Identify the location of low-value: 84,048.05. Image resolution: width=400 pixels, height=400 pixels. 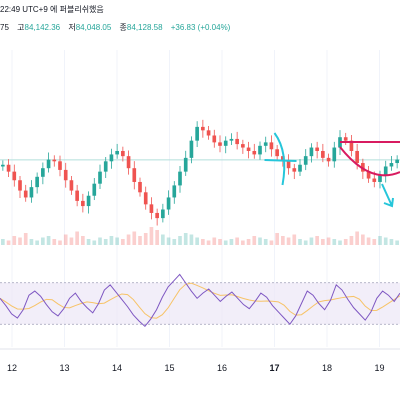
(93, 27).